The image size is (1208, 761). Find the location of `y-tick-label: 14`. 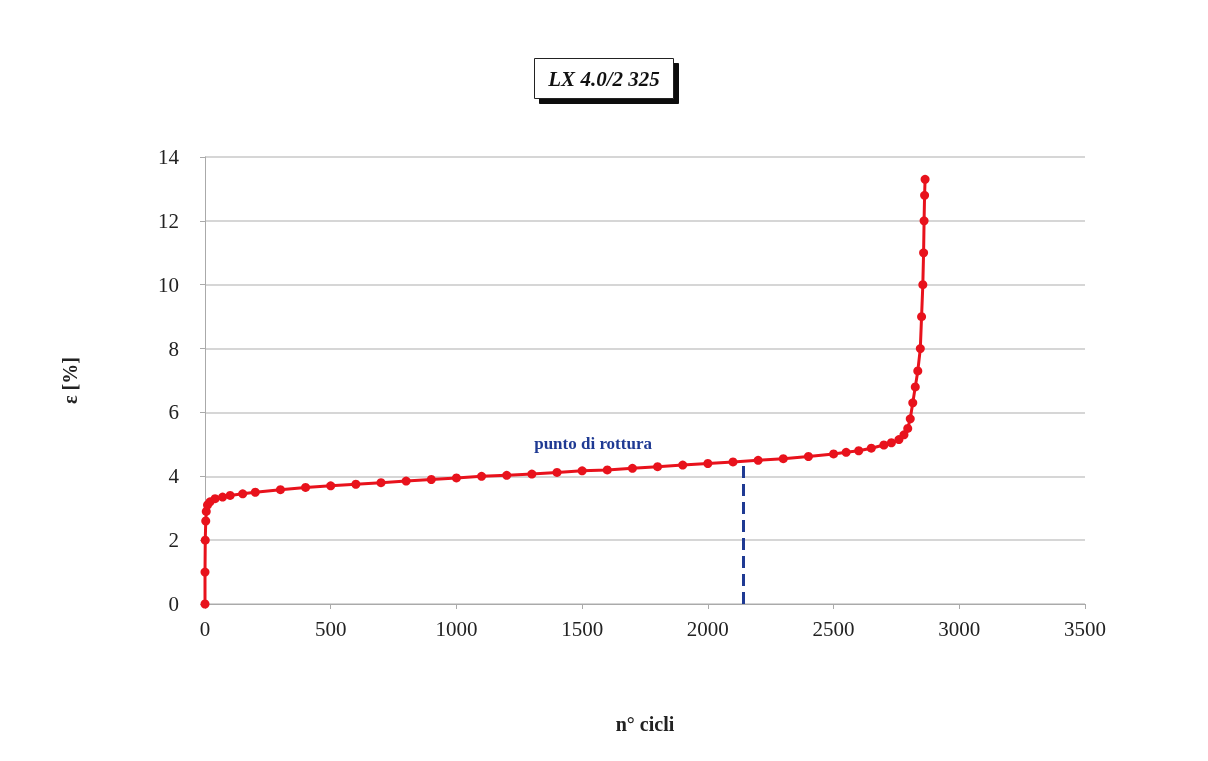

y-tick-label: 14 is located at coordinates (169, 157).